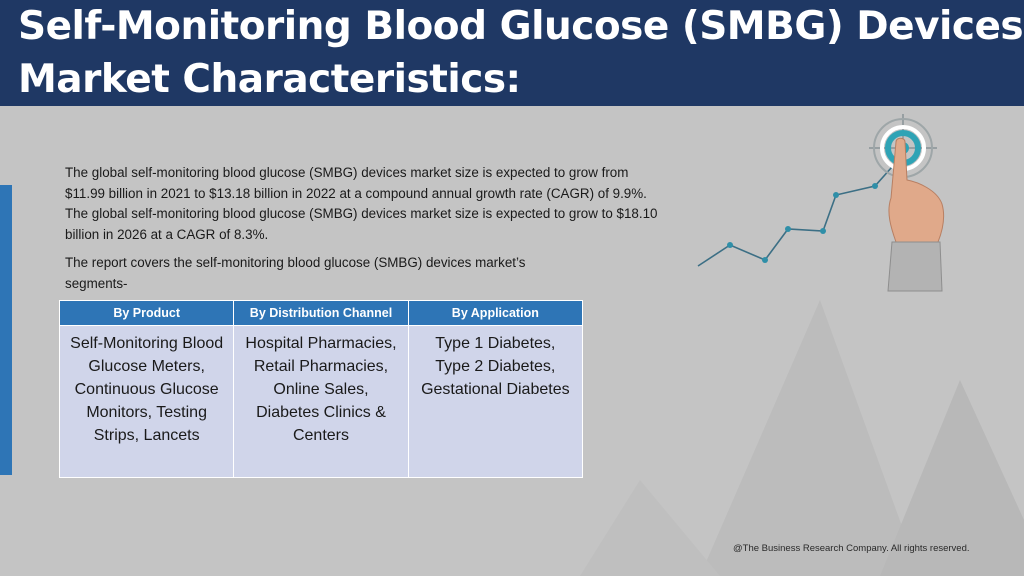 The width and height of the screenshot is (1024, 576). I want to click on pointing-hand-icon, so click(916, 214).